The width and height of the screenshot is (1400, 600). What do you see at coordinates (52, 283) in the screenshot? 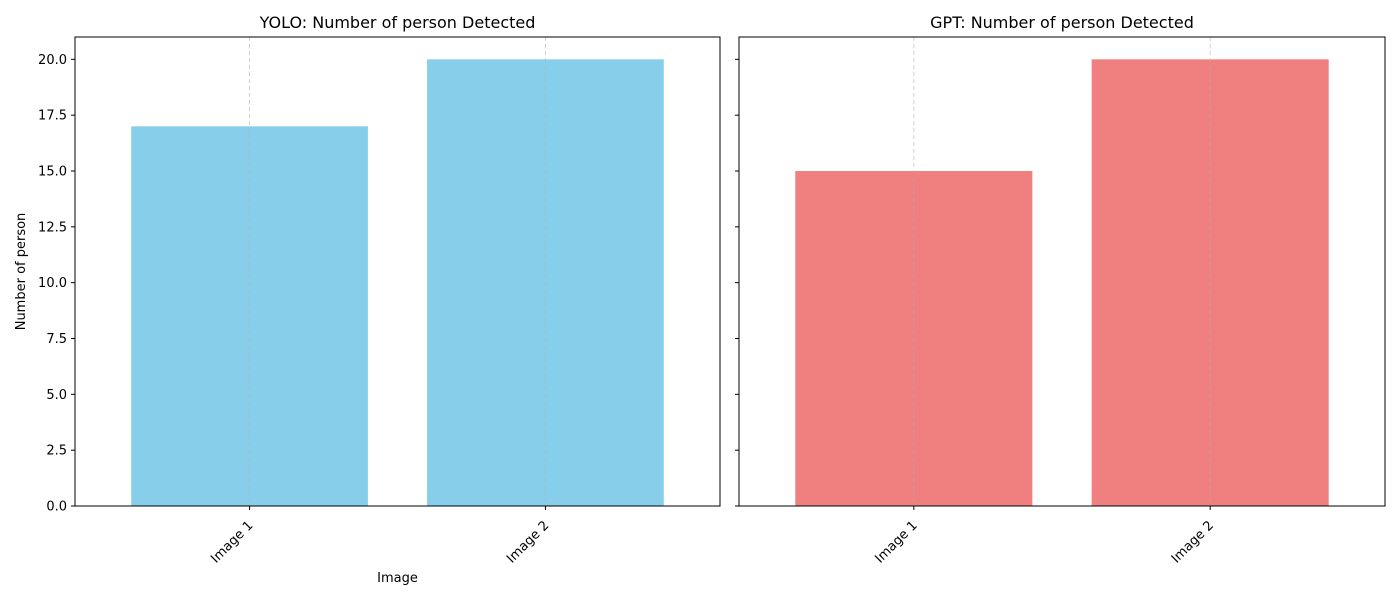
I see `y-tick-label: 10.0` at bounding box center [52, 283].